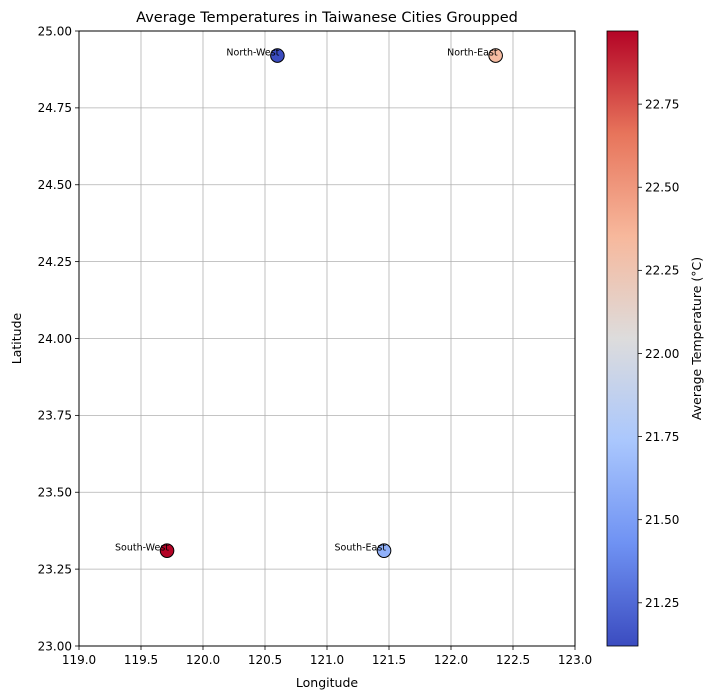  I want to click on y-tick-label: 23.00, so click(55, 646).